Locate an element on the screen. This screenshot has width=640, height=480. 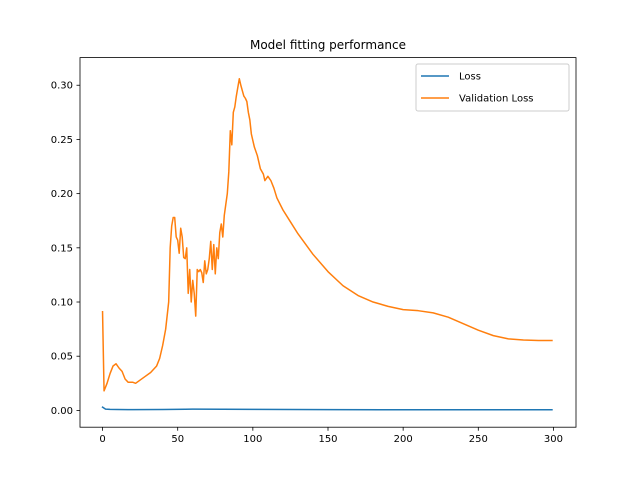
x-tick-label: 100 is located at coordinates (252, 439).